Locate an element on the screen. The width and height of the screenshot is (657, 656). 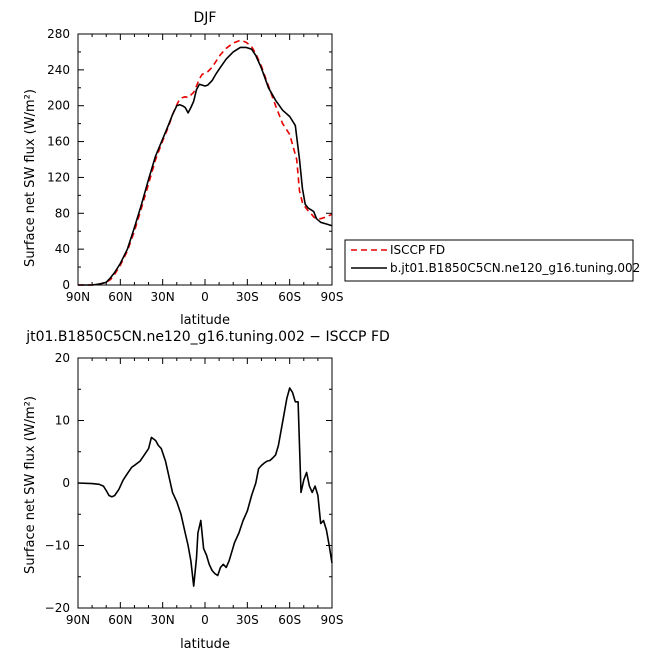
legend-label-model: b.jt01.B1850C5CN.ne120_g16.tuning.002 is located at coordinates (515, 268).